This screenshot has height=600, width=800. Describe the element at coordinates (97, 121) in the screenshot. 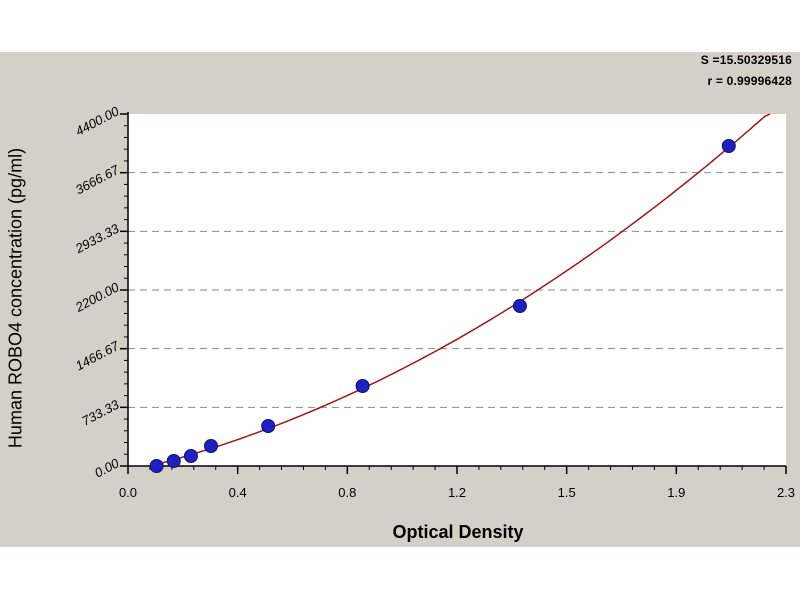

I see `y-tick-label: 4400.00` at that location.